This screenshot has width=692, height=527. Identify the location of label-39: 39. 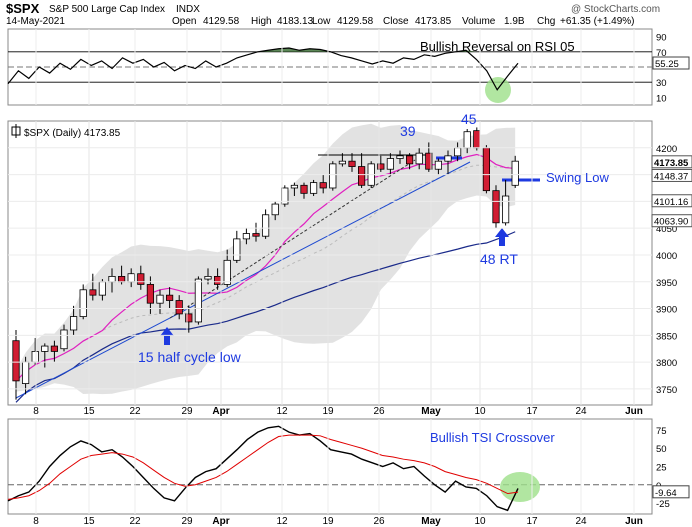
(408, 131).